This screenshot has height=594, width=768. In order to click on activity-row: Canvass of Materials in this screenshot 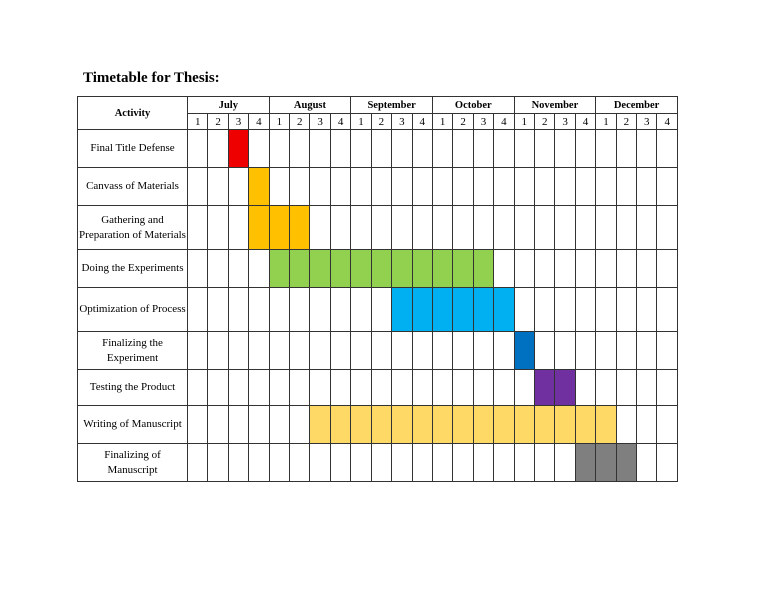, I will do `click(377, 186)`.